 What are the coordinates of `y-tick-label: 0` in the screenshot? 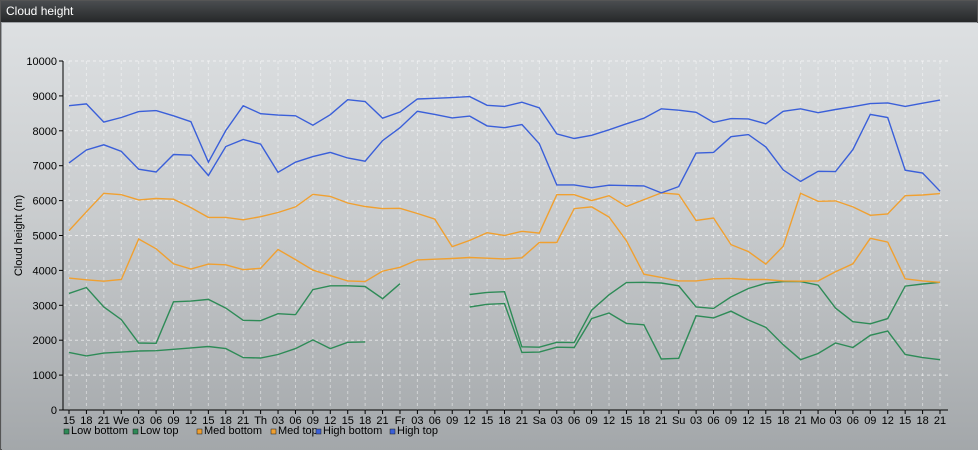 It's located at (54, 411).